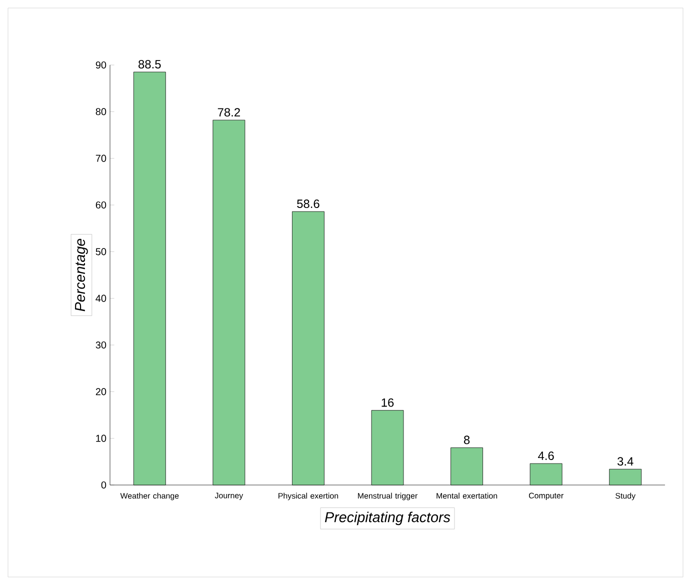  I want to click on y-axis-title: Percentage, so click(81, 275).